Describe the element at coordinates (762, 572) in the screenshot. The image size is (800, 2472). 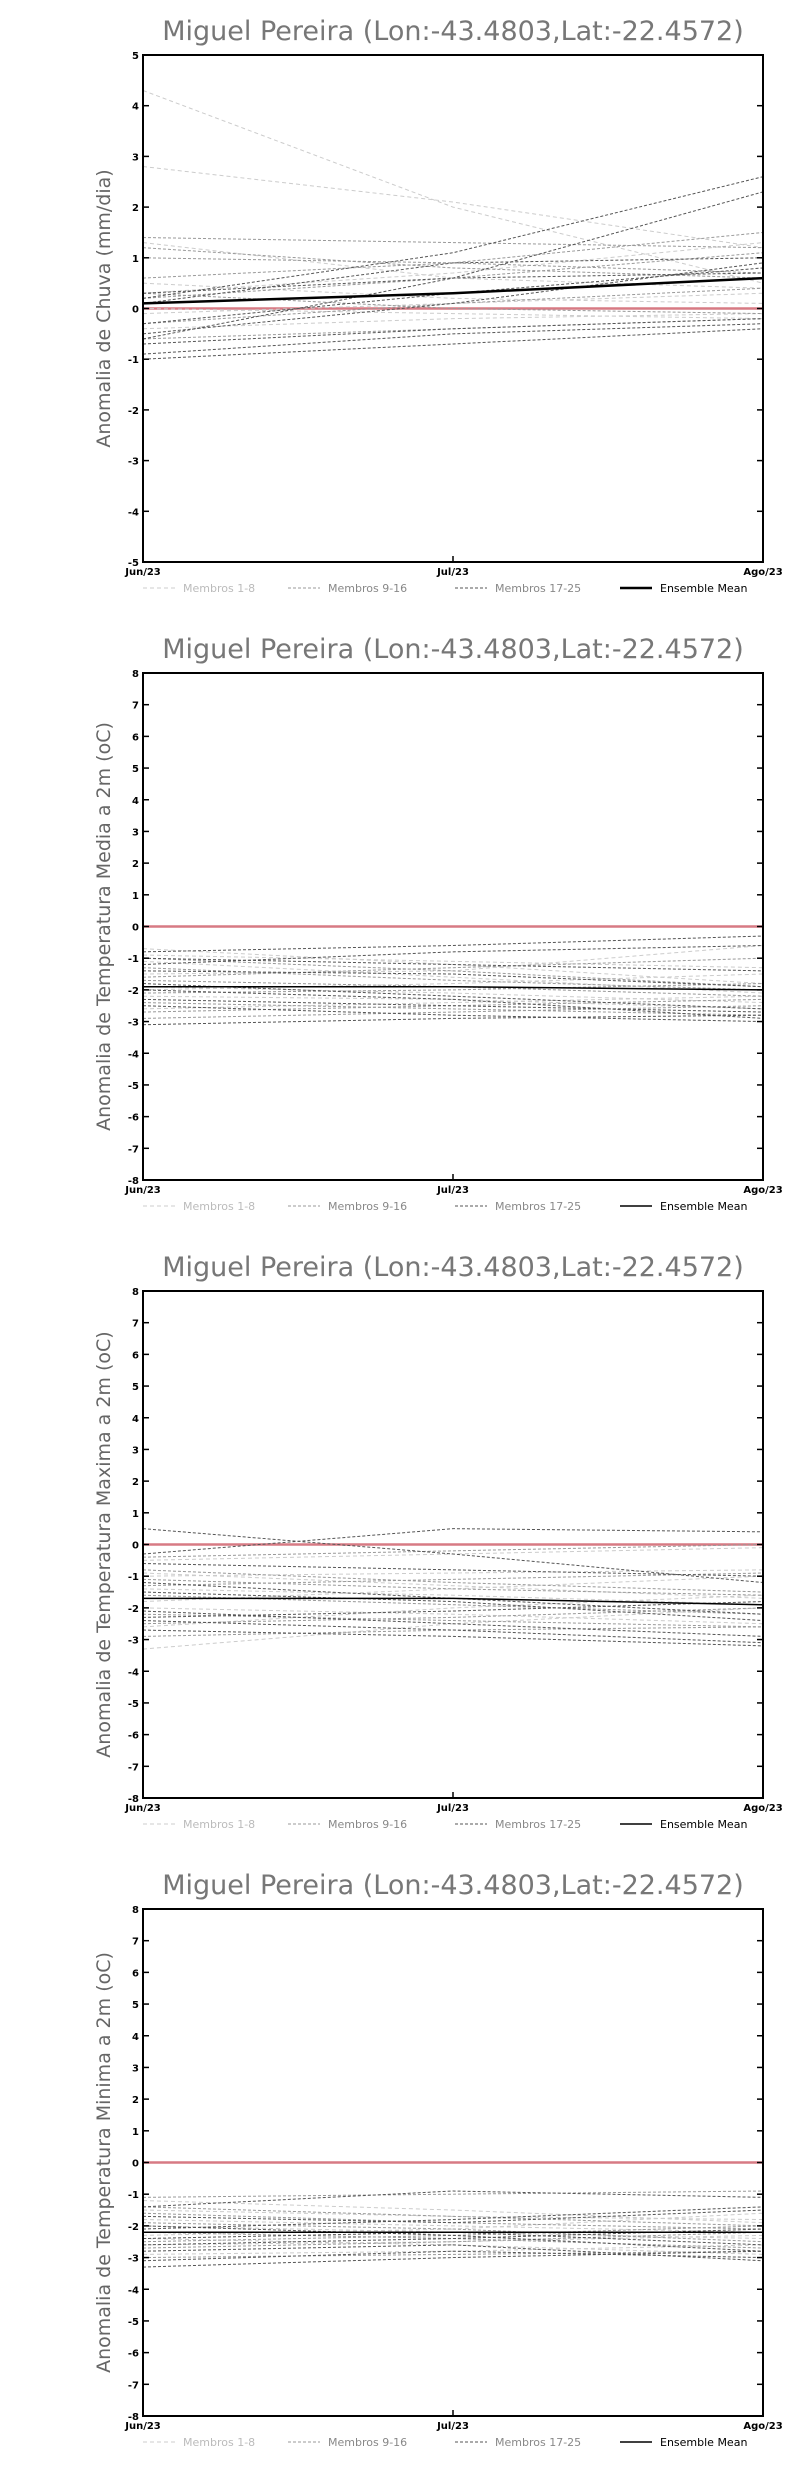
I see `x-tick-label: Ago/23` at that location.